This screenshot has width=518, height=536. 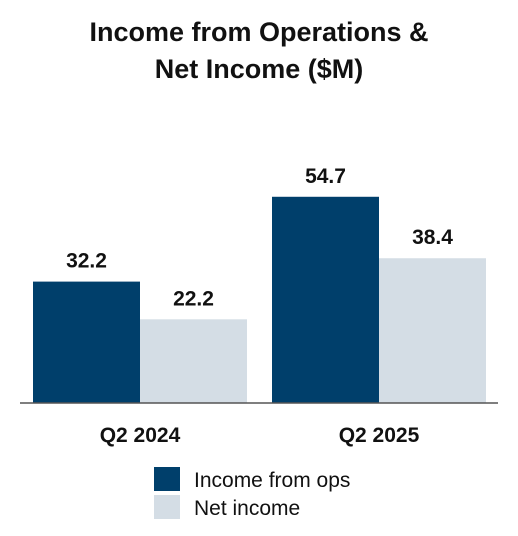 What do you see at coordinates (379, 435) in the screenshot?
I see `category-label-q2-2025: Q2 2025` at bounding box center [379, 435].